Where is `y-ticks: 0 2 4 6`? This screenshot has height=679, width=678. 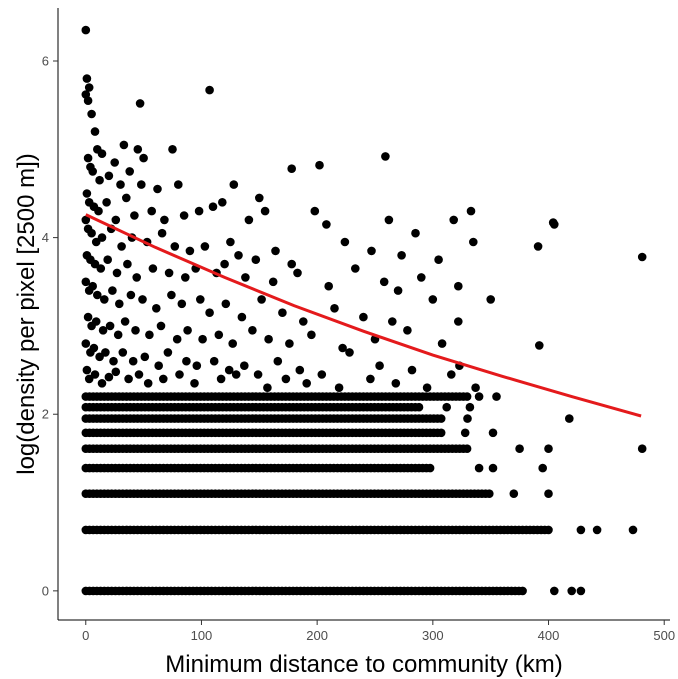 y-ticks: 0 2 4 6 is located at coordinates (50, 325).